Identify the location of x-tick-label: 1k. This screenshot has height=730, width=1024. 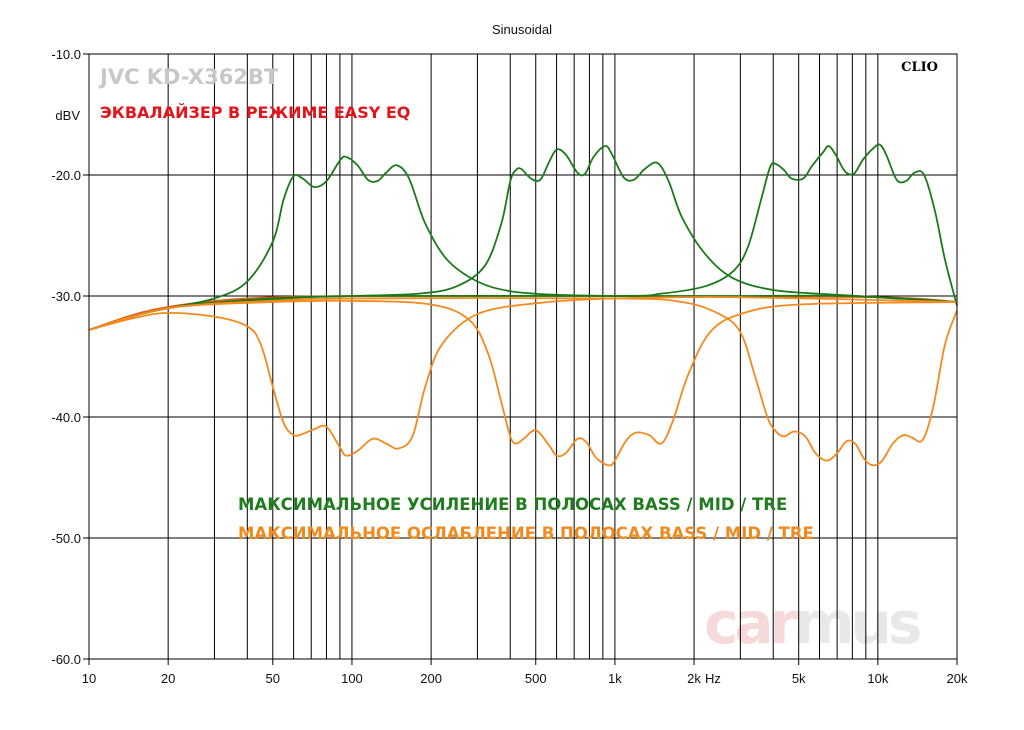
(615, 678).